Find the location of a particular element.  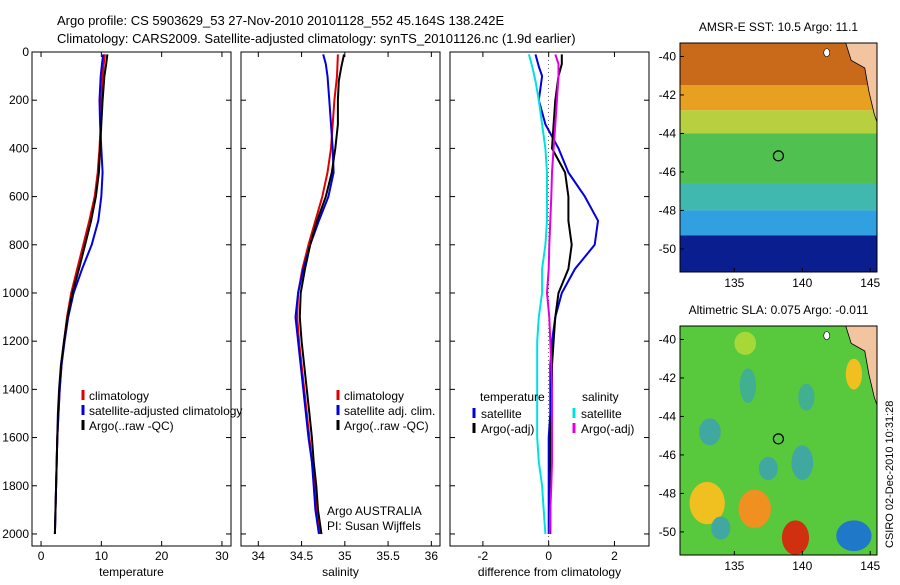

map-title: AMSR-E SST: 10.5 Argo: 11.1 is located at coordinates (779, 27).